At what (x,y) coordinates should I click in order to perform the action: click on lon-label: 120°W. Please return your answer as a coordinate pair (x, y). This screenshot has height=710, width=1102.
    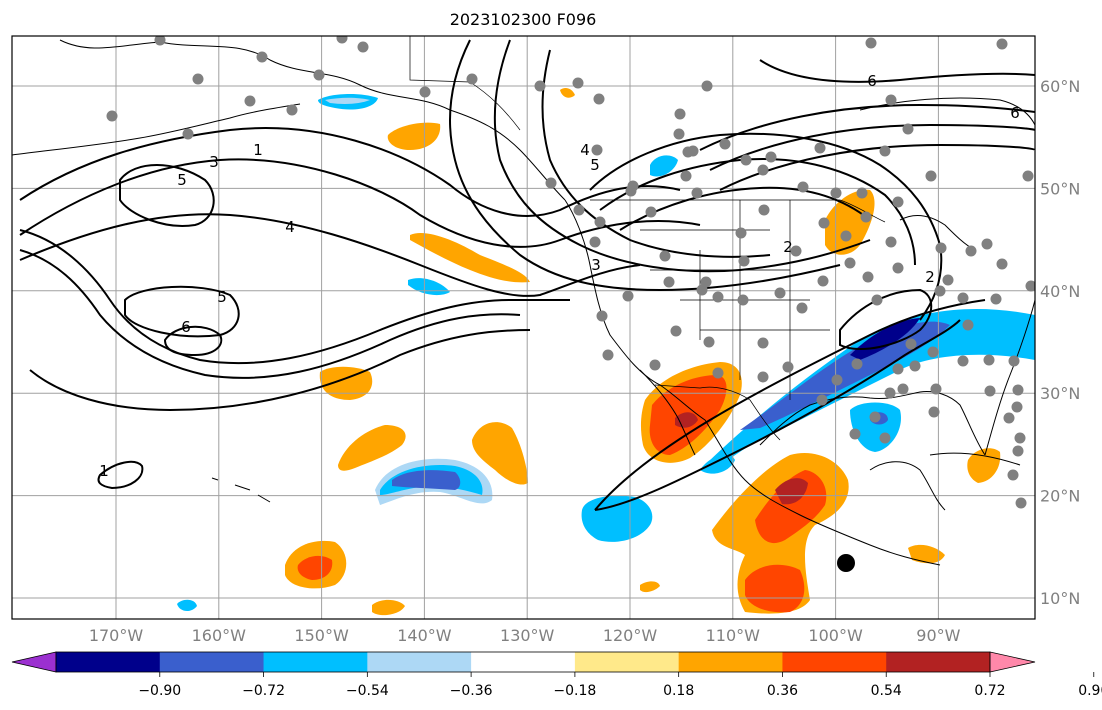
    Looking at the image, I should click on (630, 635).